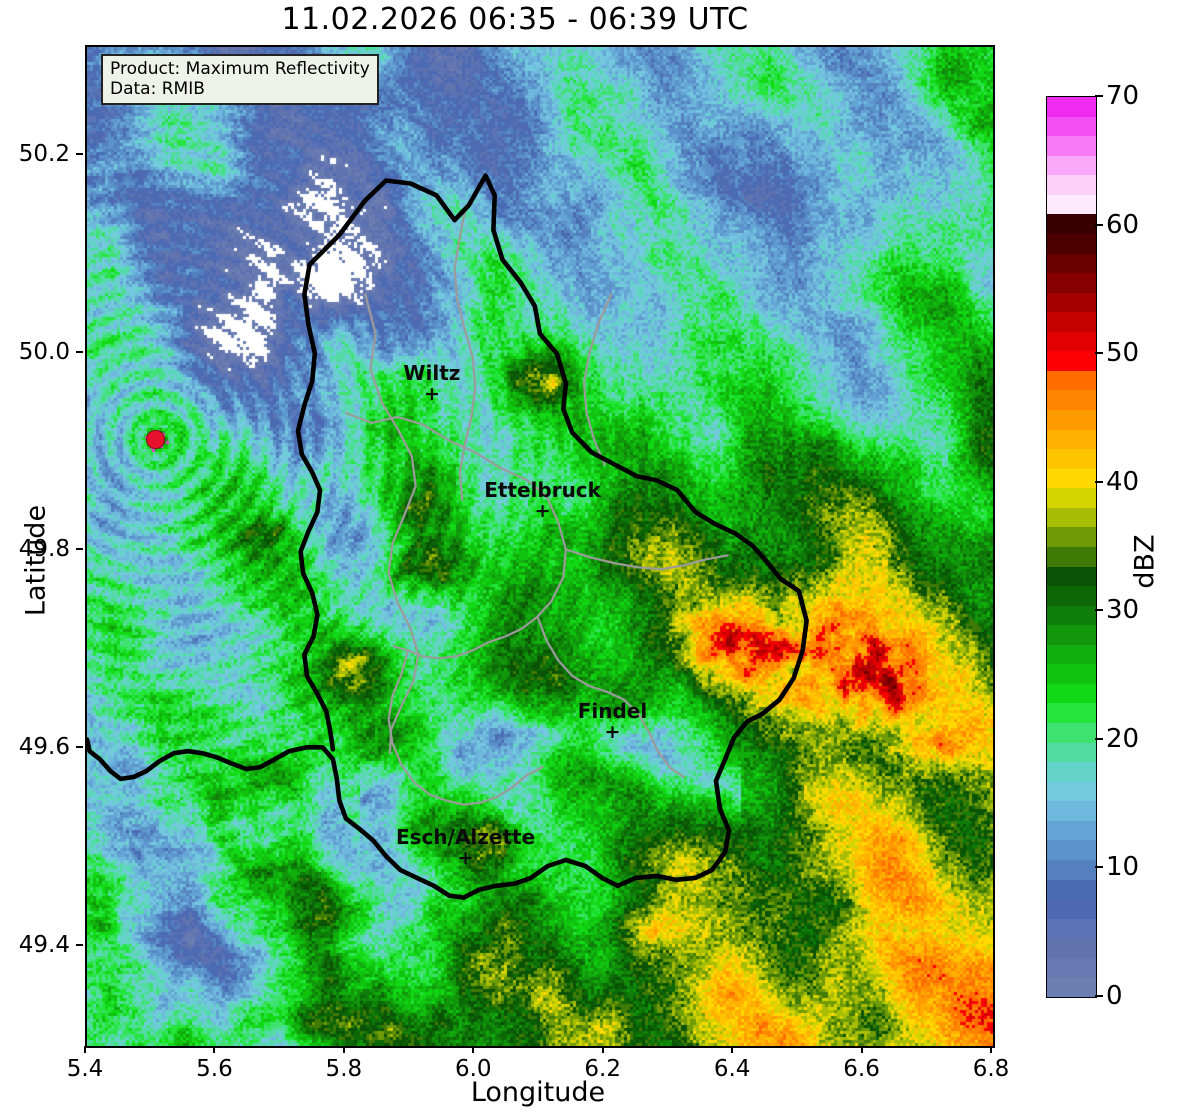 This screenshot has height=1117, width=1179. Describe the element at coordinates (991, 1069) in the screenshot. I see `x-tick-label: 6.8` at that location.